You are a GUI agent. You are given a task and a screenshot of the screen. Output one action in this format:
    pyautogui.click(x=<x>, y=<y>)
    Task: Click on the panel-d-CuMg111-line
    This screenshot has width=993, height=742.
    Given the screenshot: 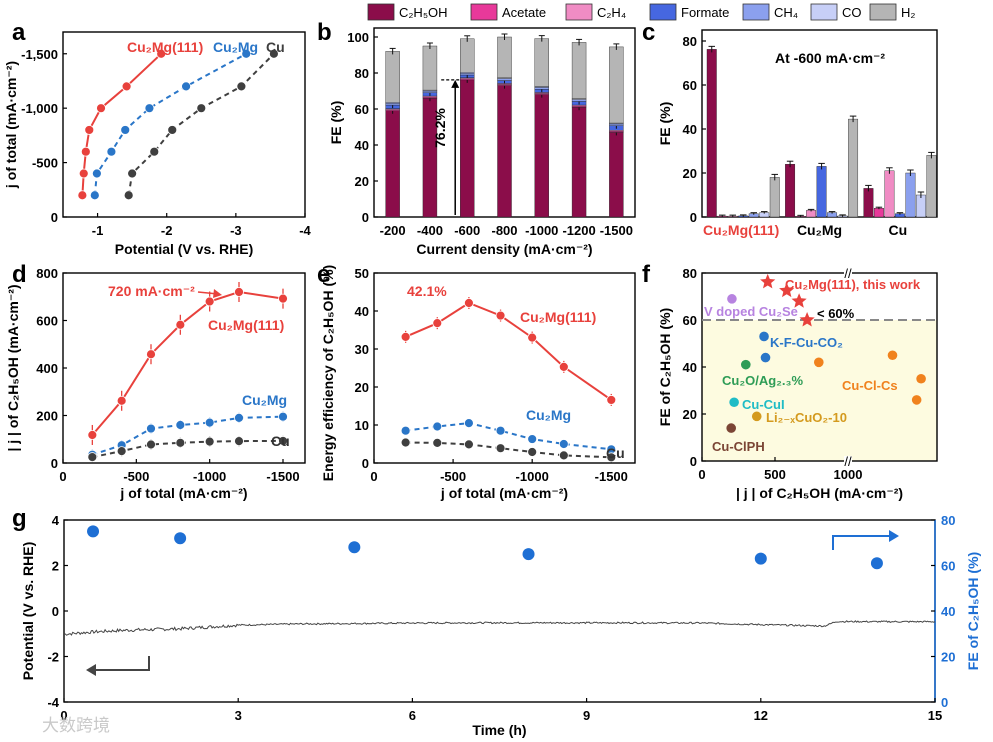 What is the action you would take?
    pyautogui.click(x=187, y=363)
    